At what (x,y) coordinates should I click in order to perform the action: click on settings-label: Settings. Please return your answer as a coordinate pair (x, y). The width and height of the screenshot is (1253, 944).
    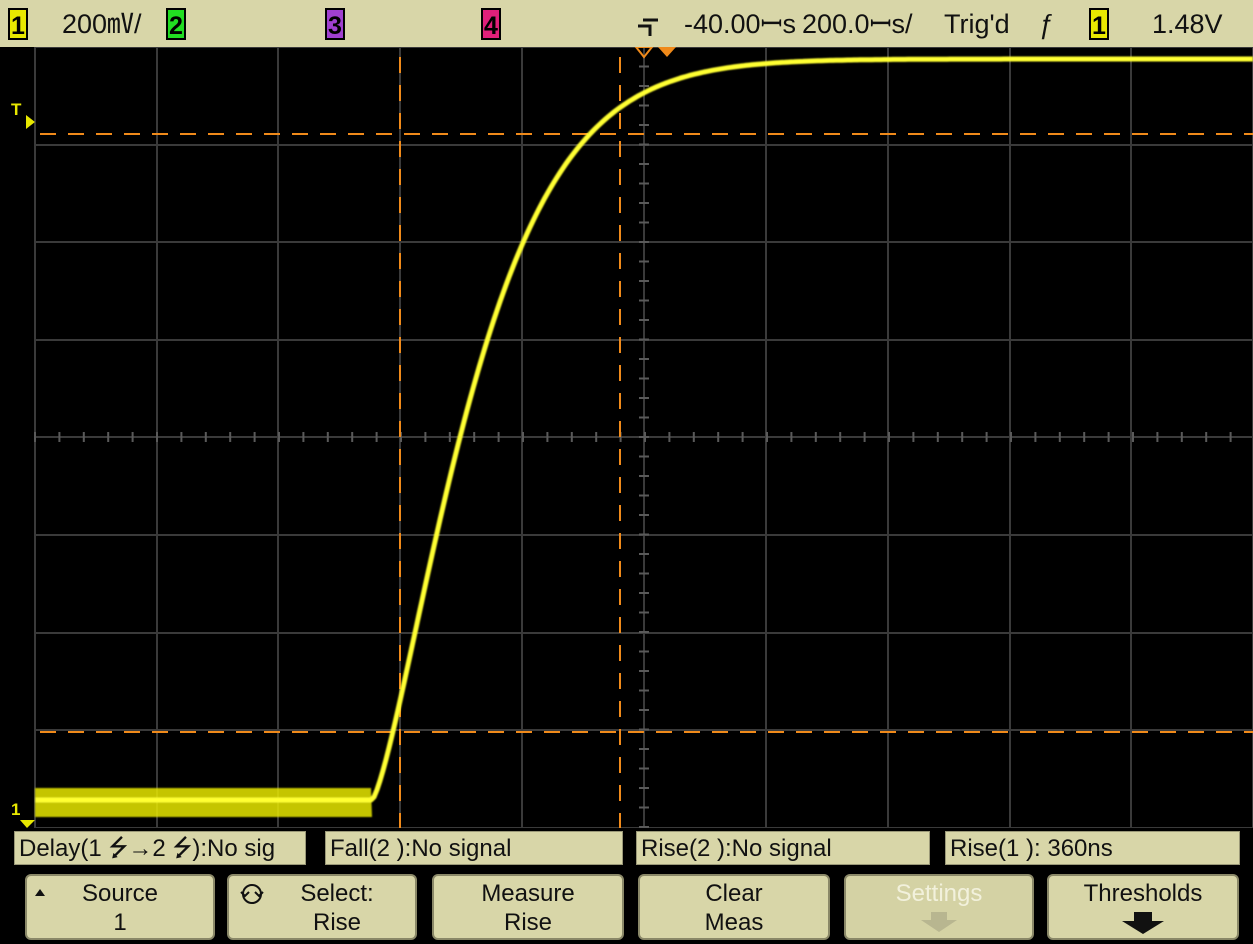
    Looking at the image, I should click on (939, 893).